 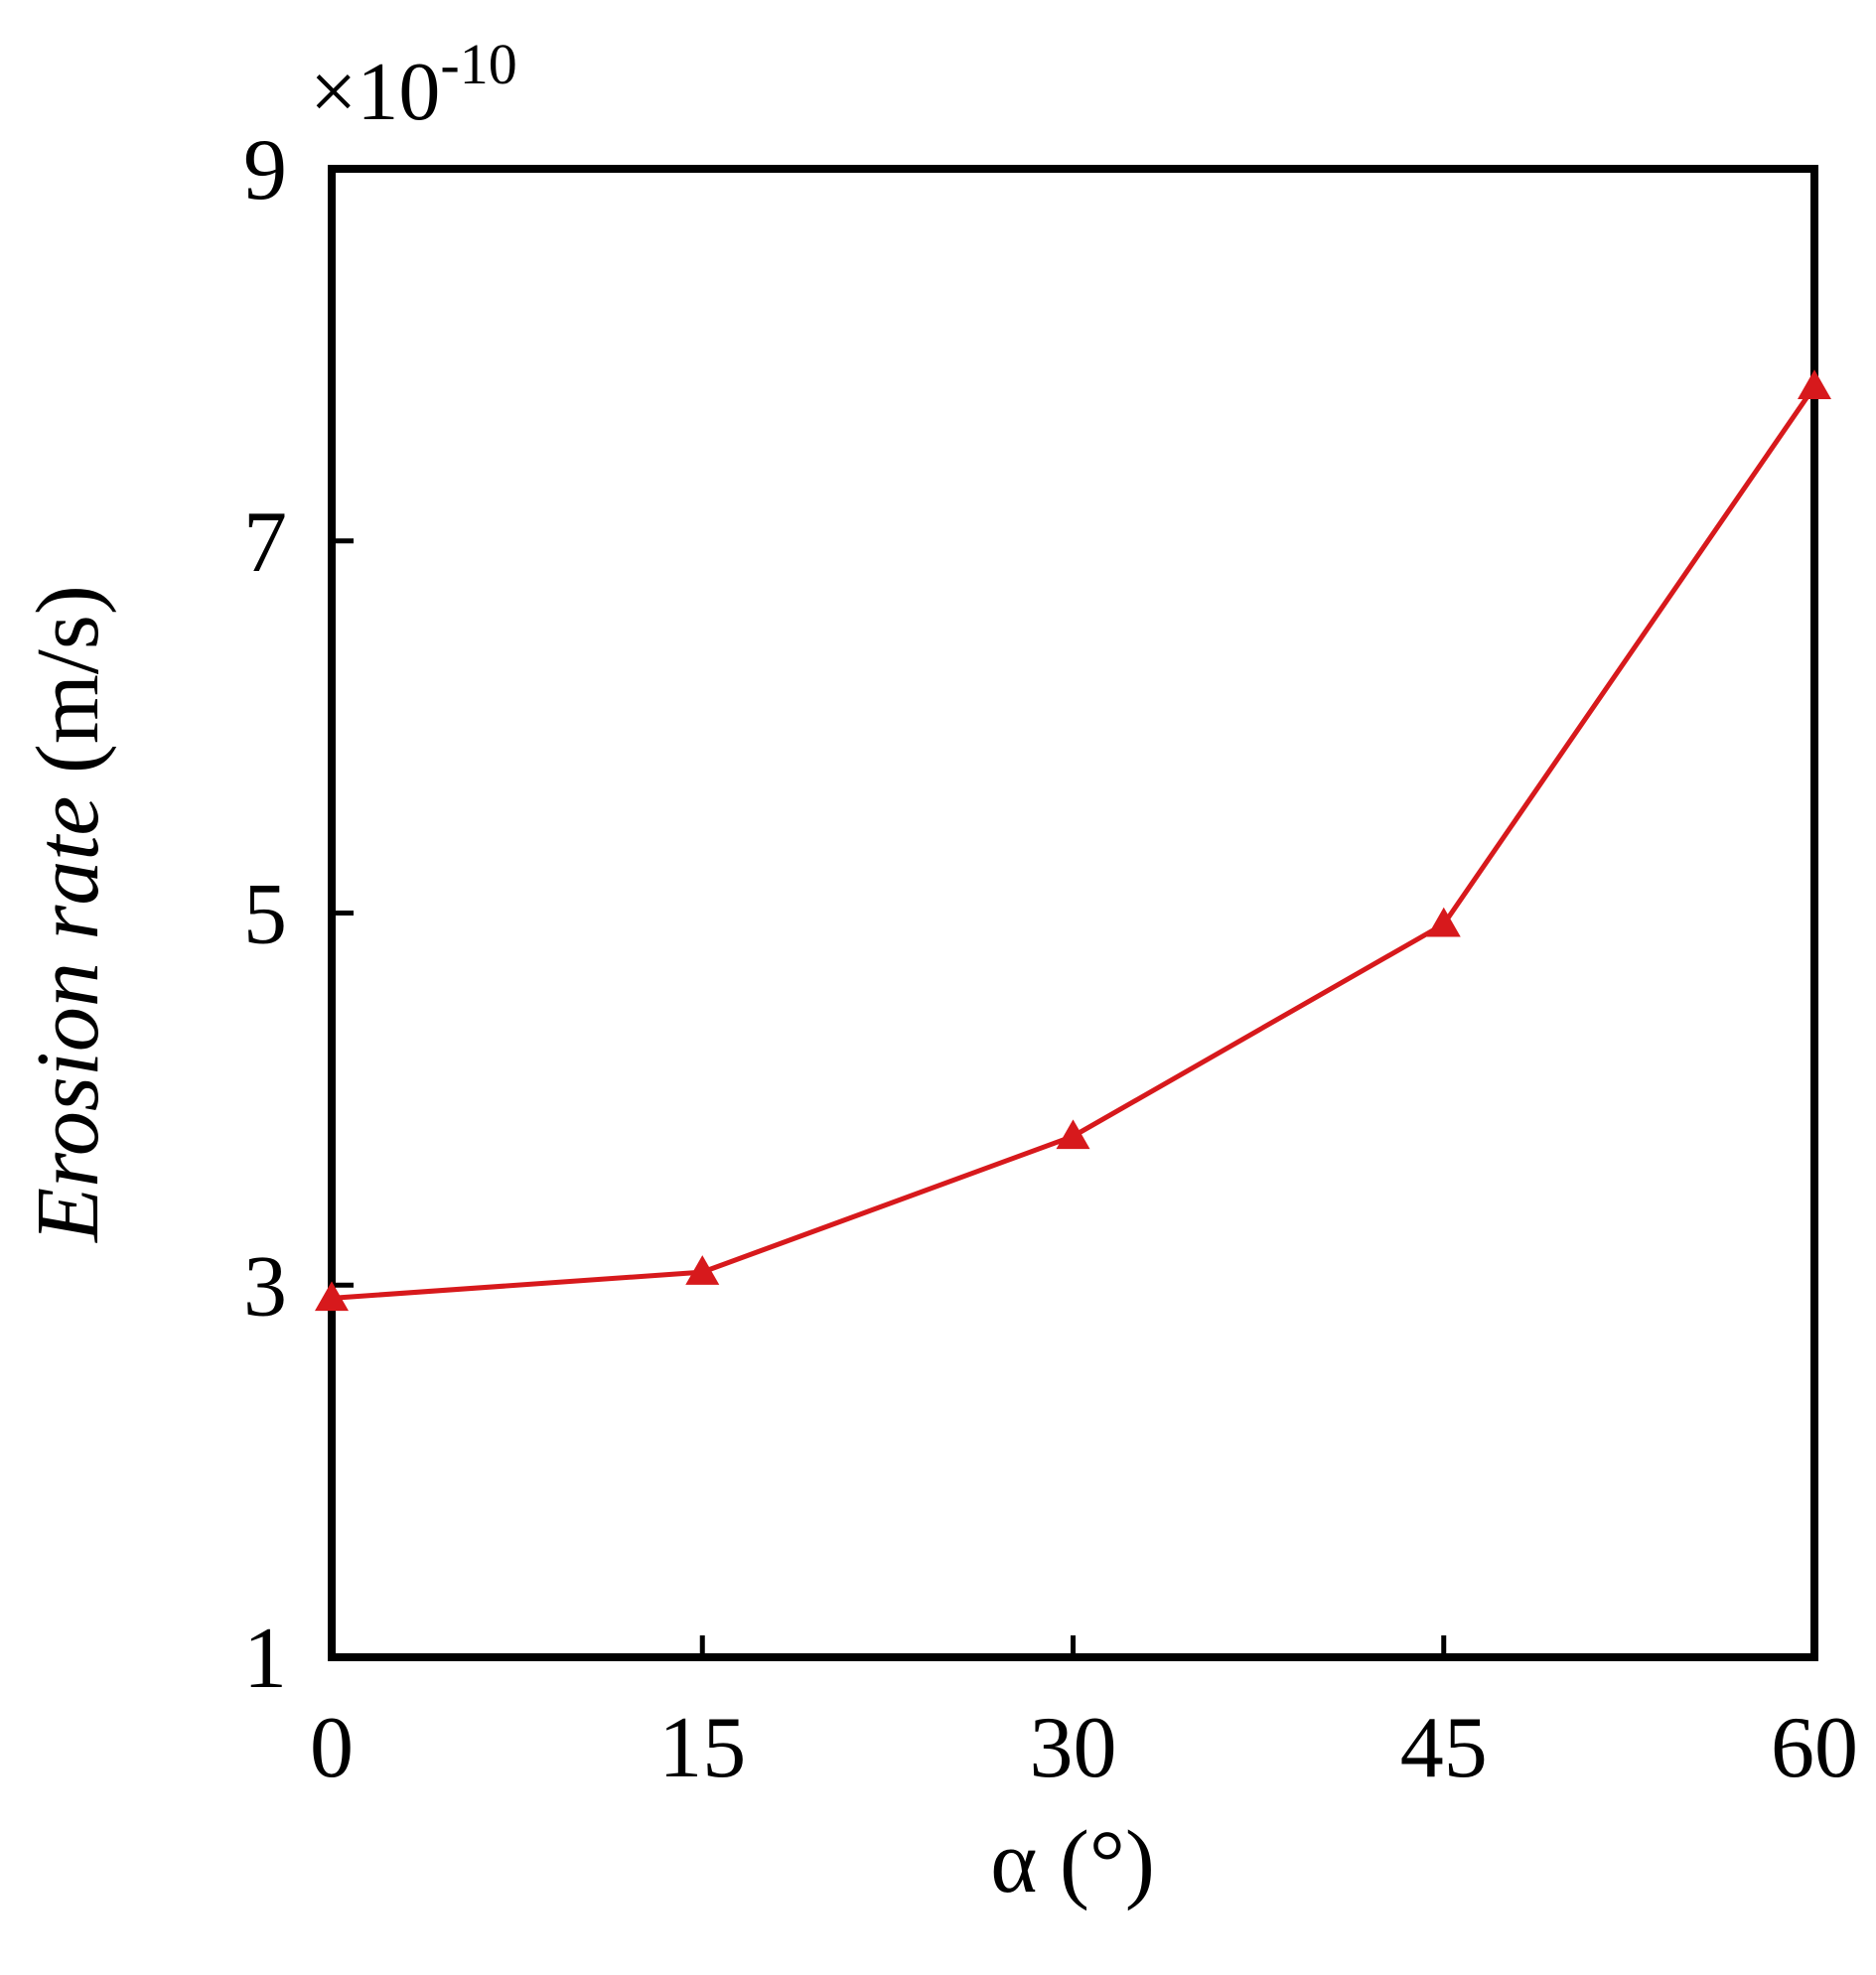 I want to click on x-tick-label: 15, so click(x=702, y=1748).